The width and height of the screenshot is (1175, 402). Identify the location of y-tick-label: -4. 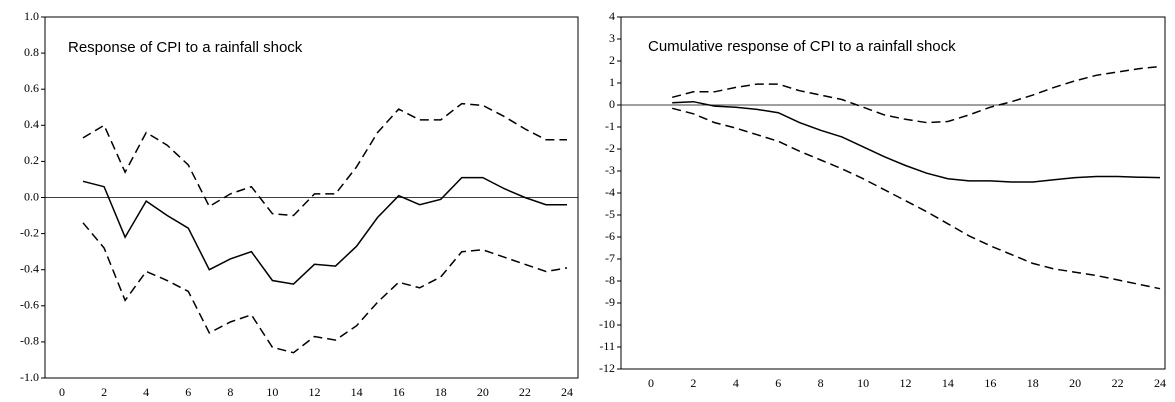
(610, 192).